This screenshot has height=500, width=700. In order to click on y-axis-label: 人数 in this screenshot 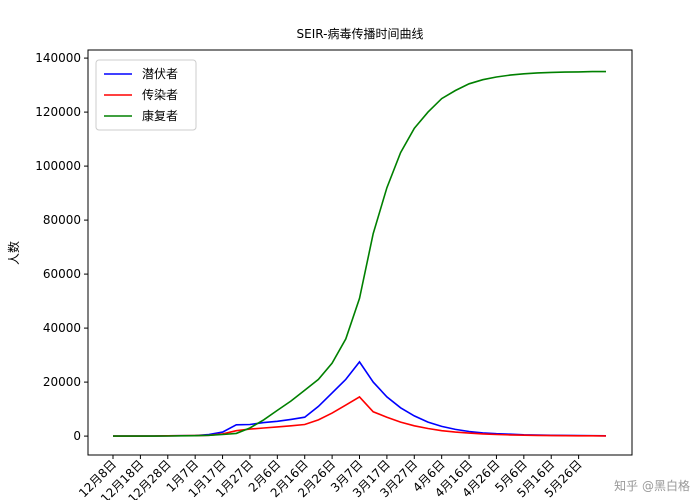, I will do `click(13, 253)`.